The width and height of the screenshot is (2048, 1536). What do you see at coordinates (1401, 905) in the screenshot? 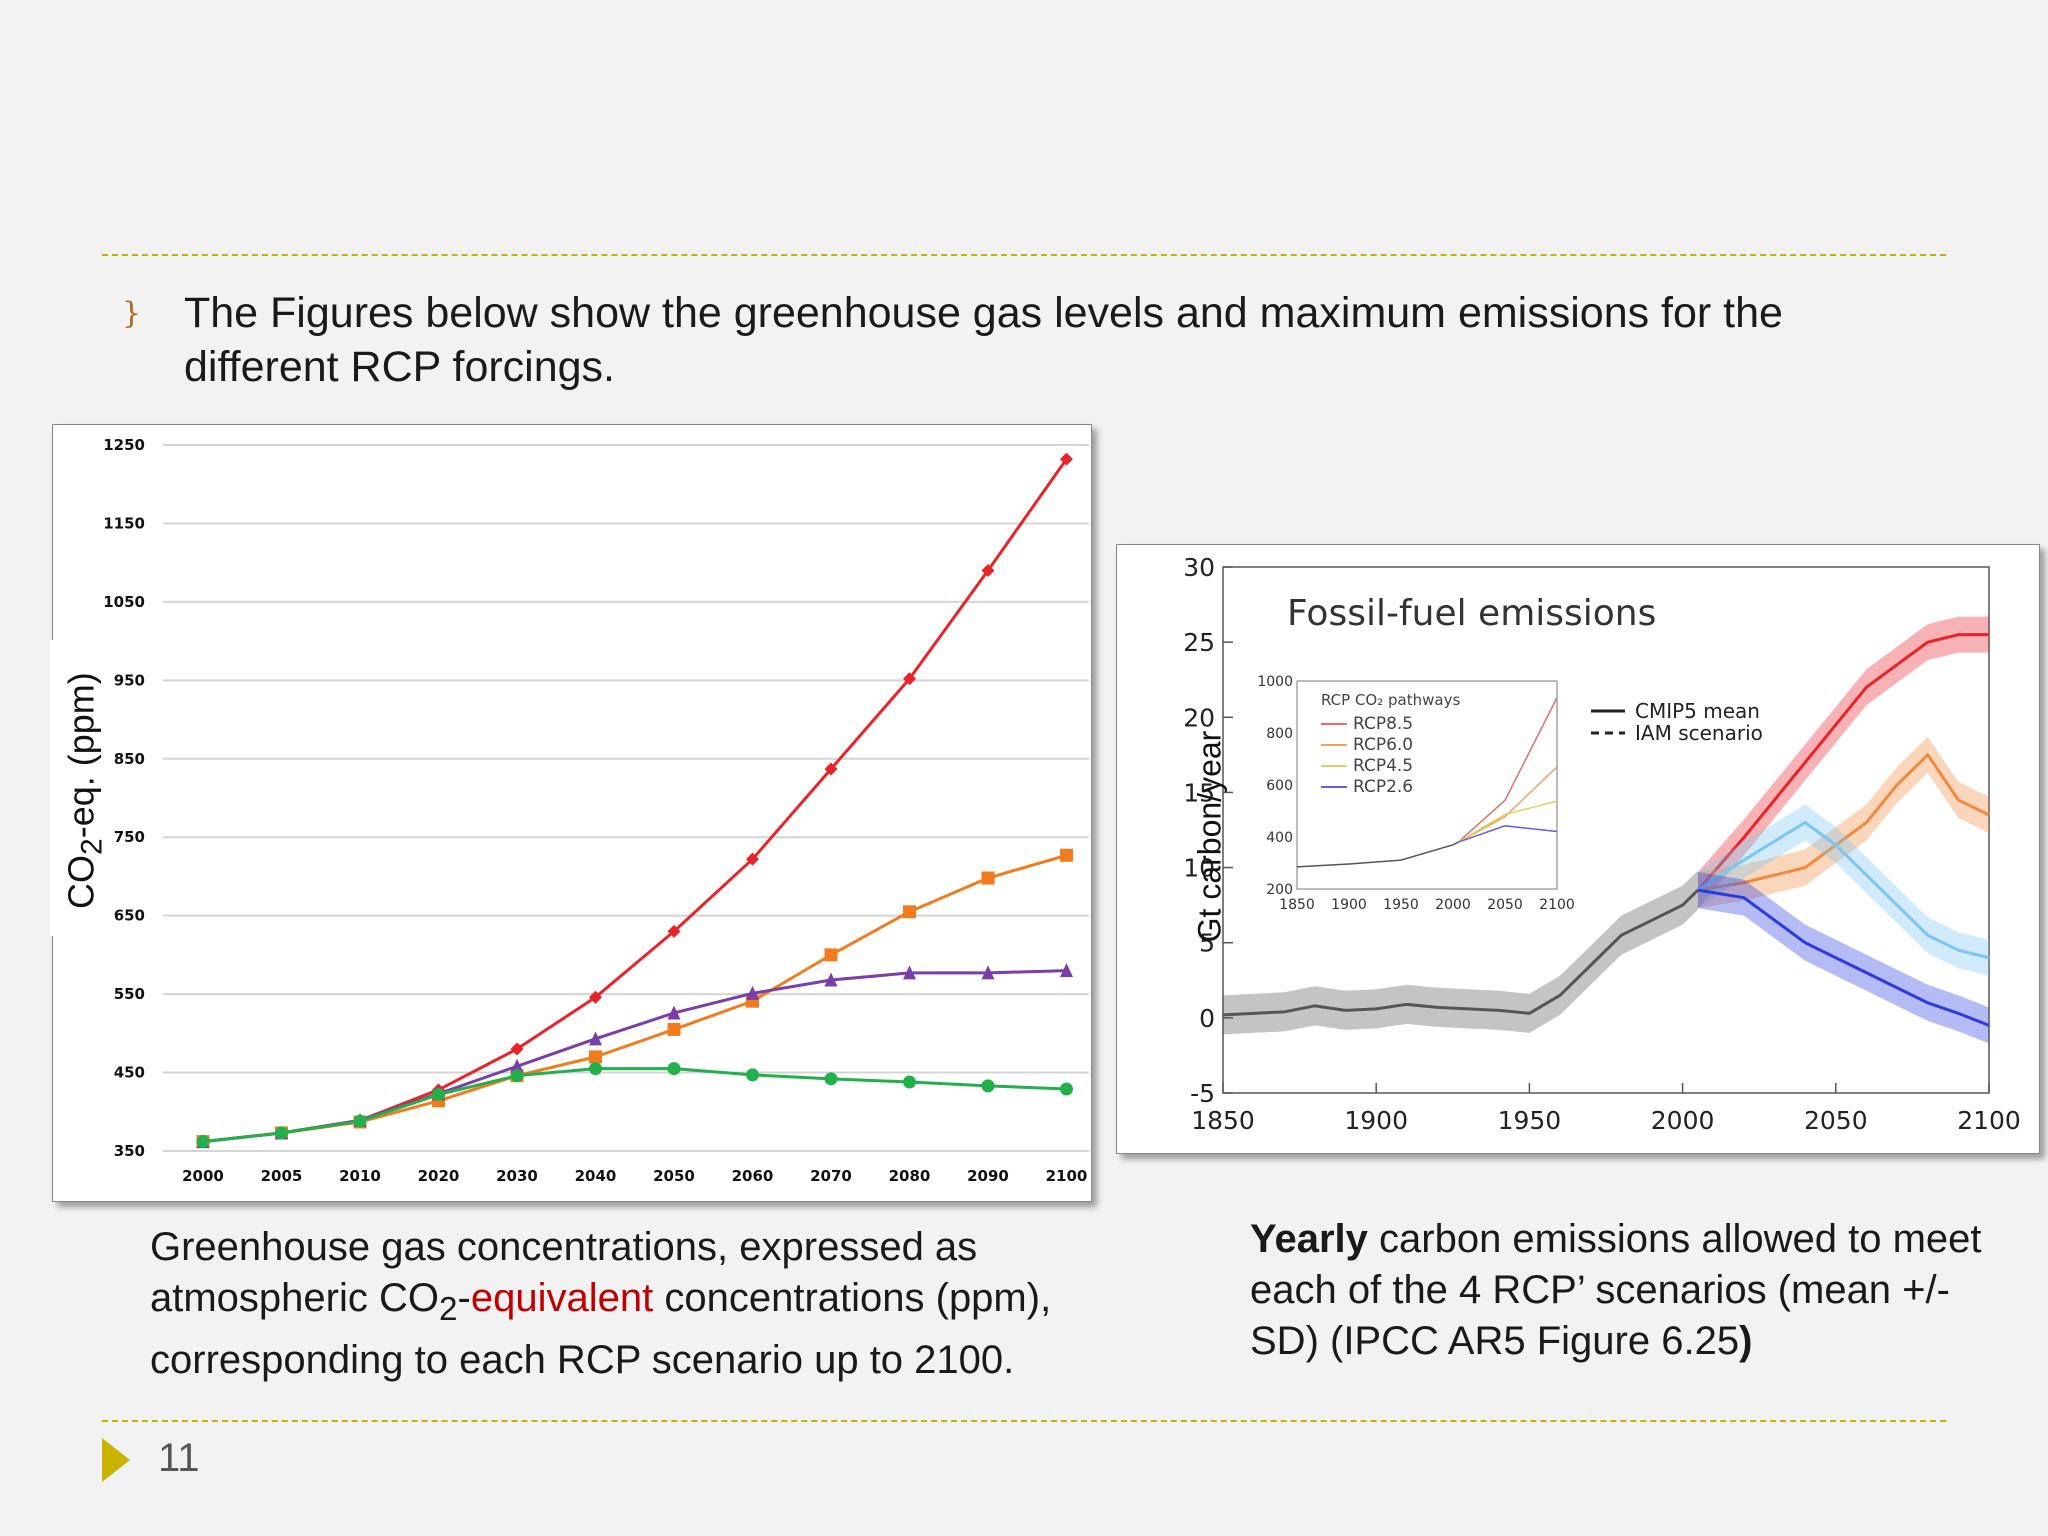
I see `inset-x-tick-label: 1950` at bounding box center [1401, 905].